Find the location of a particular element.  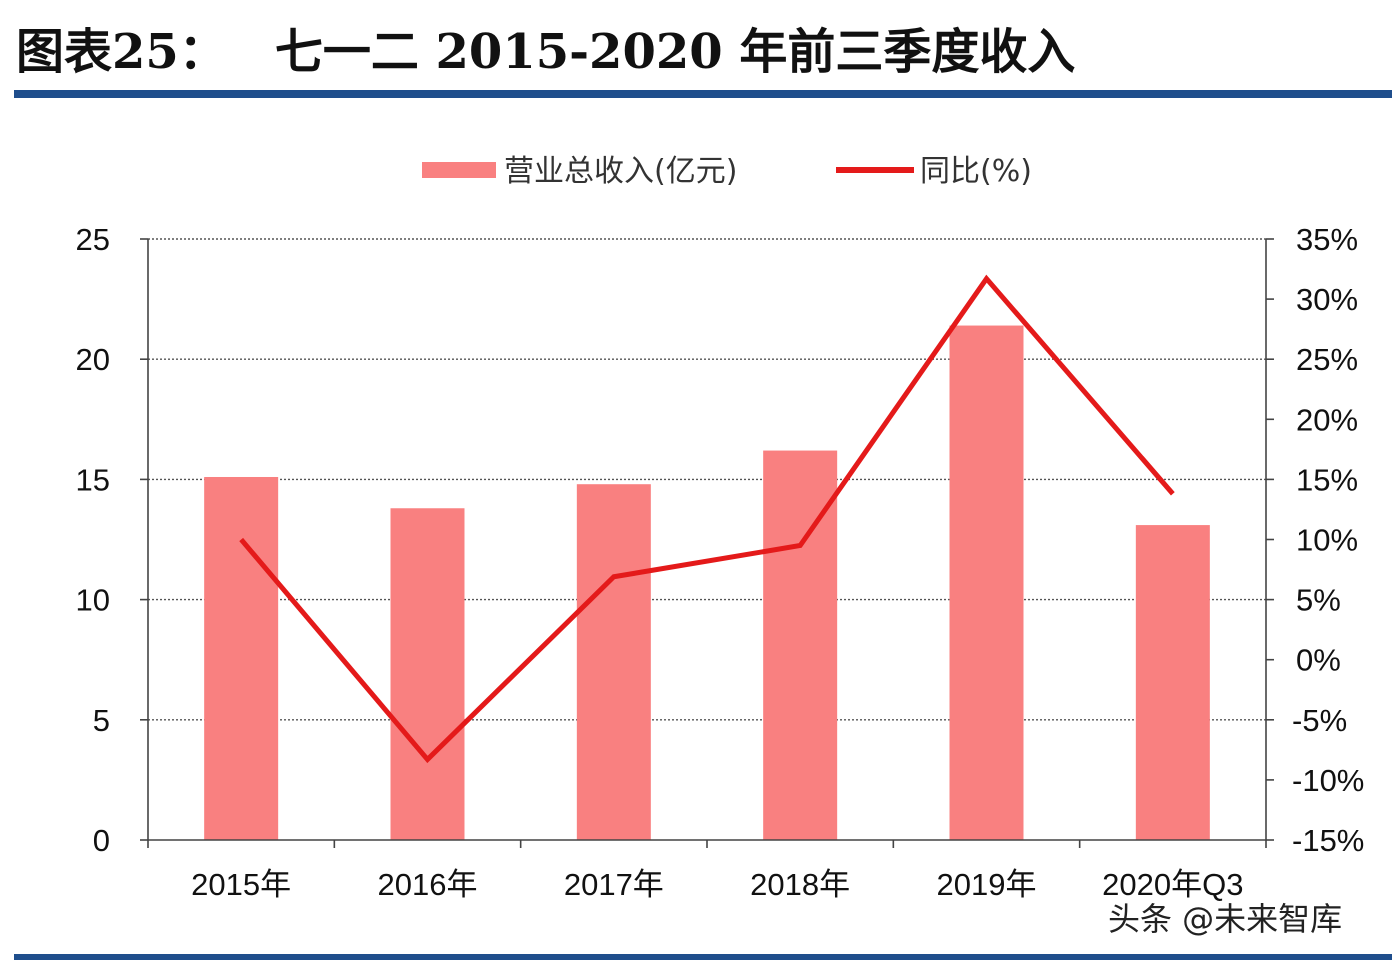

right-axis-tick-label: 10% is located at coordinates (1327, 540).